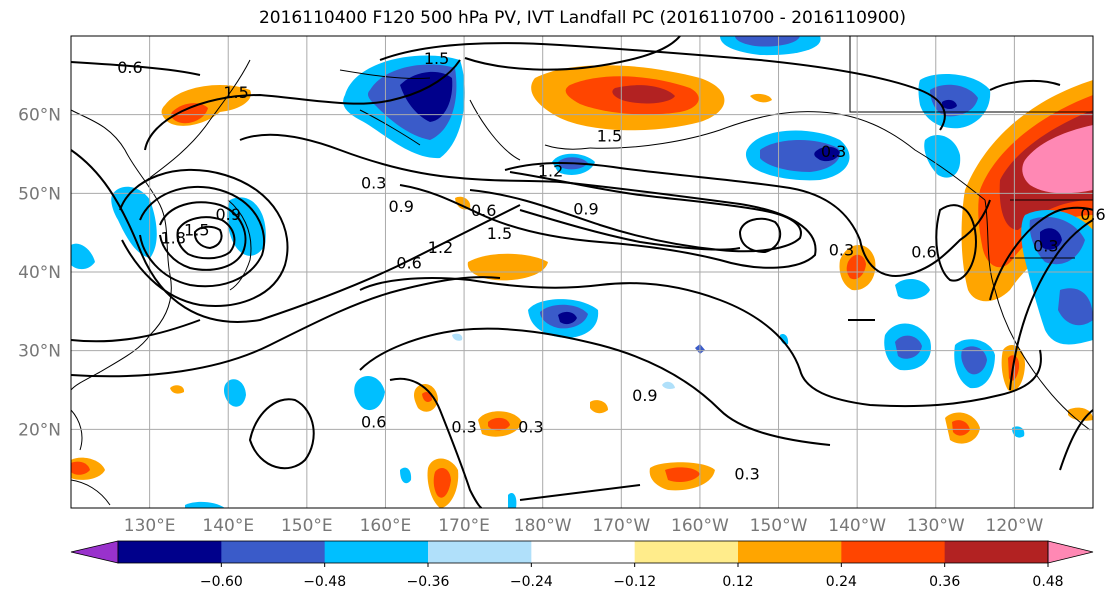 This screenshot has height=601, width=1105. What do you see at coordinates (531, 582) in the screenshot?
I see `colorbar-tick-label: −0.24` at bounding box center [531, 582].